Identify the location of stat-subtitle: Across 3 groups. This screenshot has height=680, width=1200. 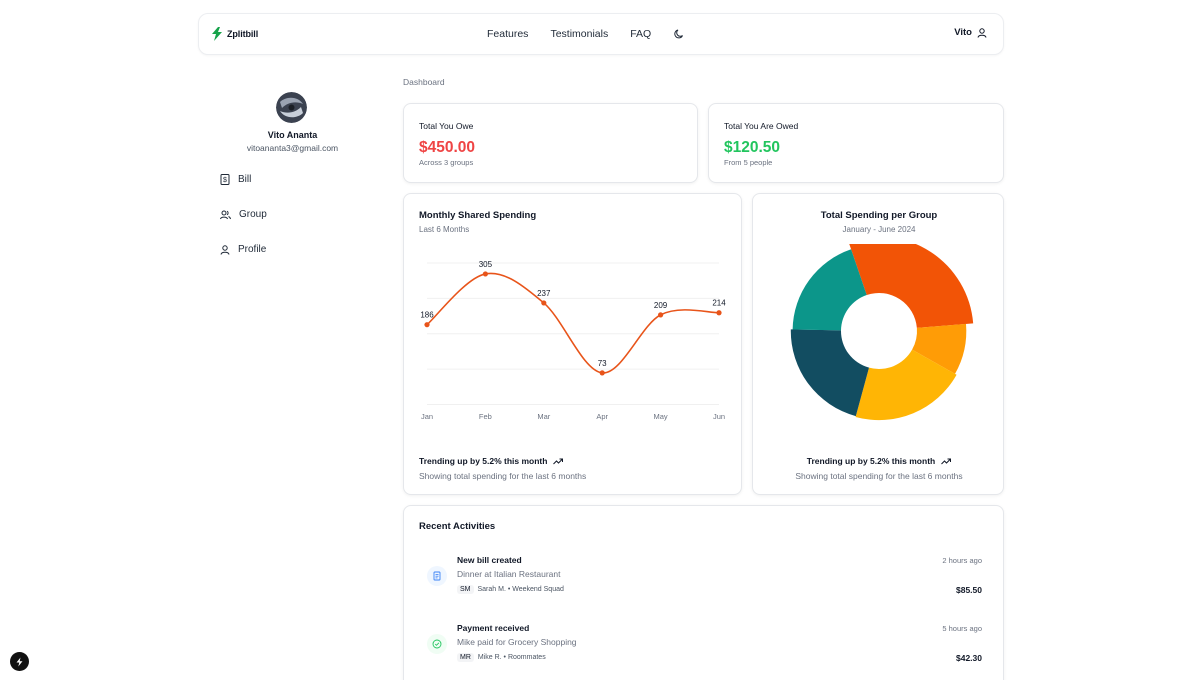
(446, 162).